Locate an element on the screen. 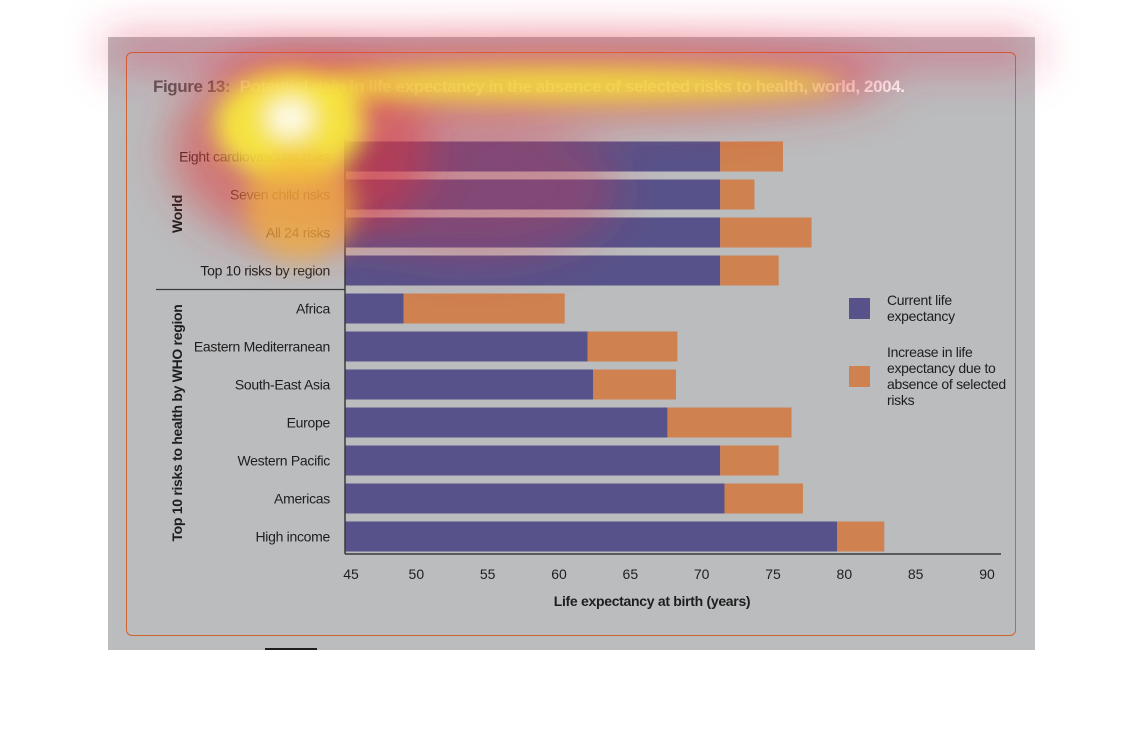 The height and width of the screenshot is (744, 1142). bar-increase-top-10-risks-by-region is located at coordinates (749, 270).